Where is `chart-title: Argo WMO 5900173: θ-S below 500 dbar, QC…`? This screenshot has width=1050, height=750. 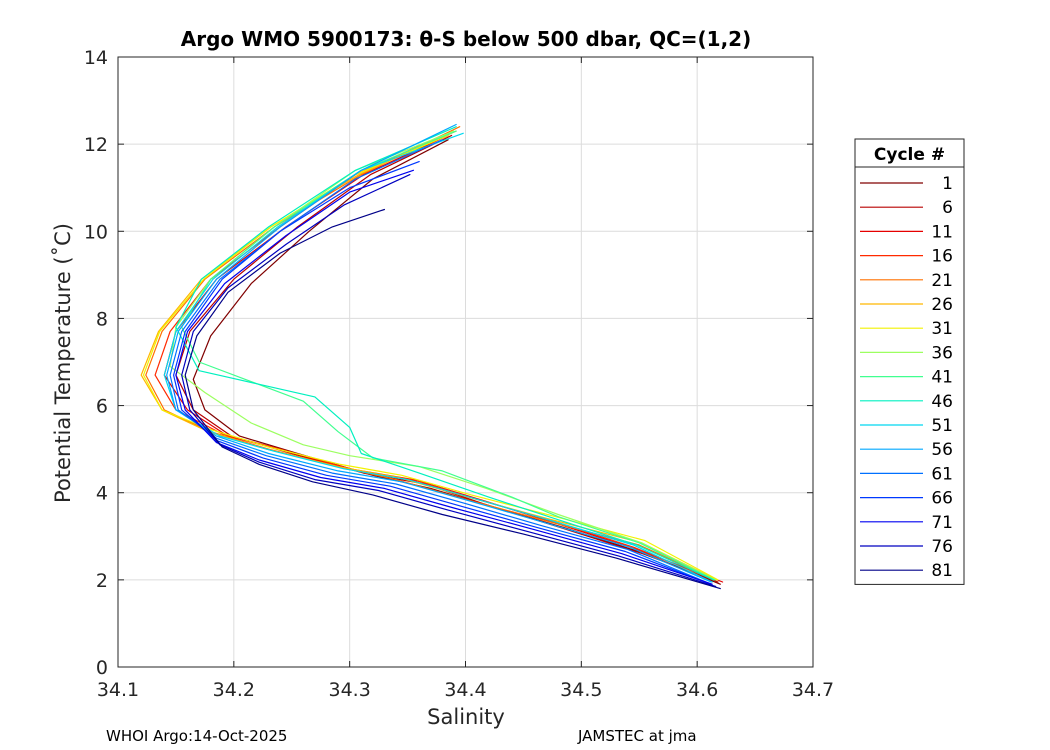
chart-title: Argo WMO 5900173: θ-S below 500 dbar, QC… is located at coordinates (466, 39).